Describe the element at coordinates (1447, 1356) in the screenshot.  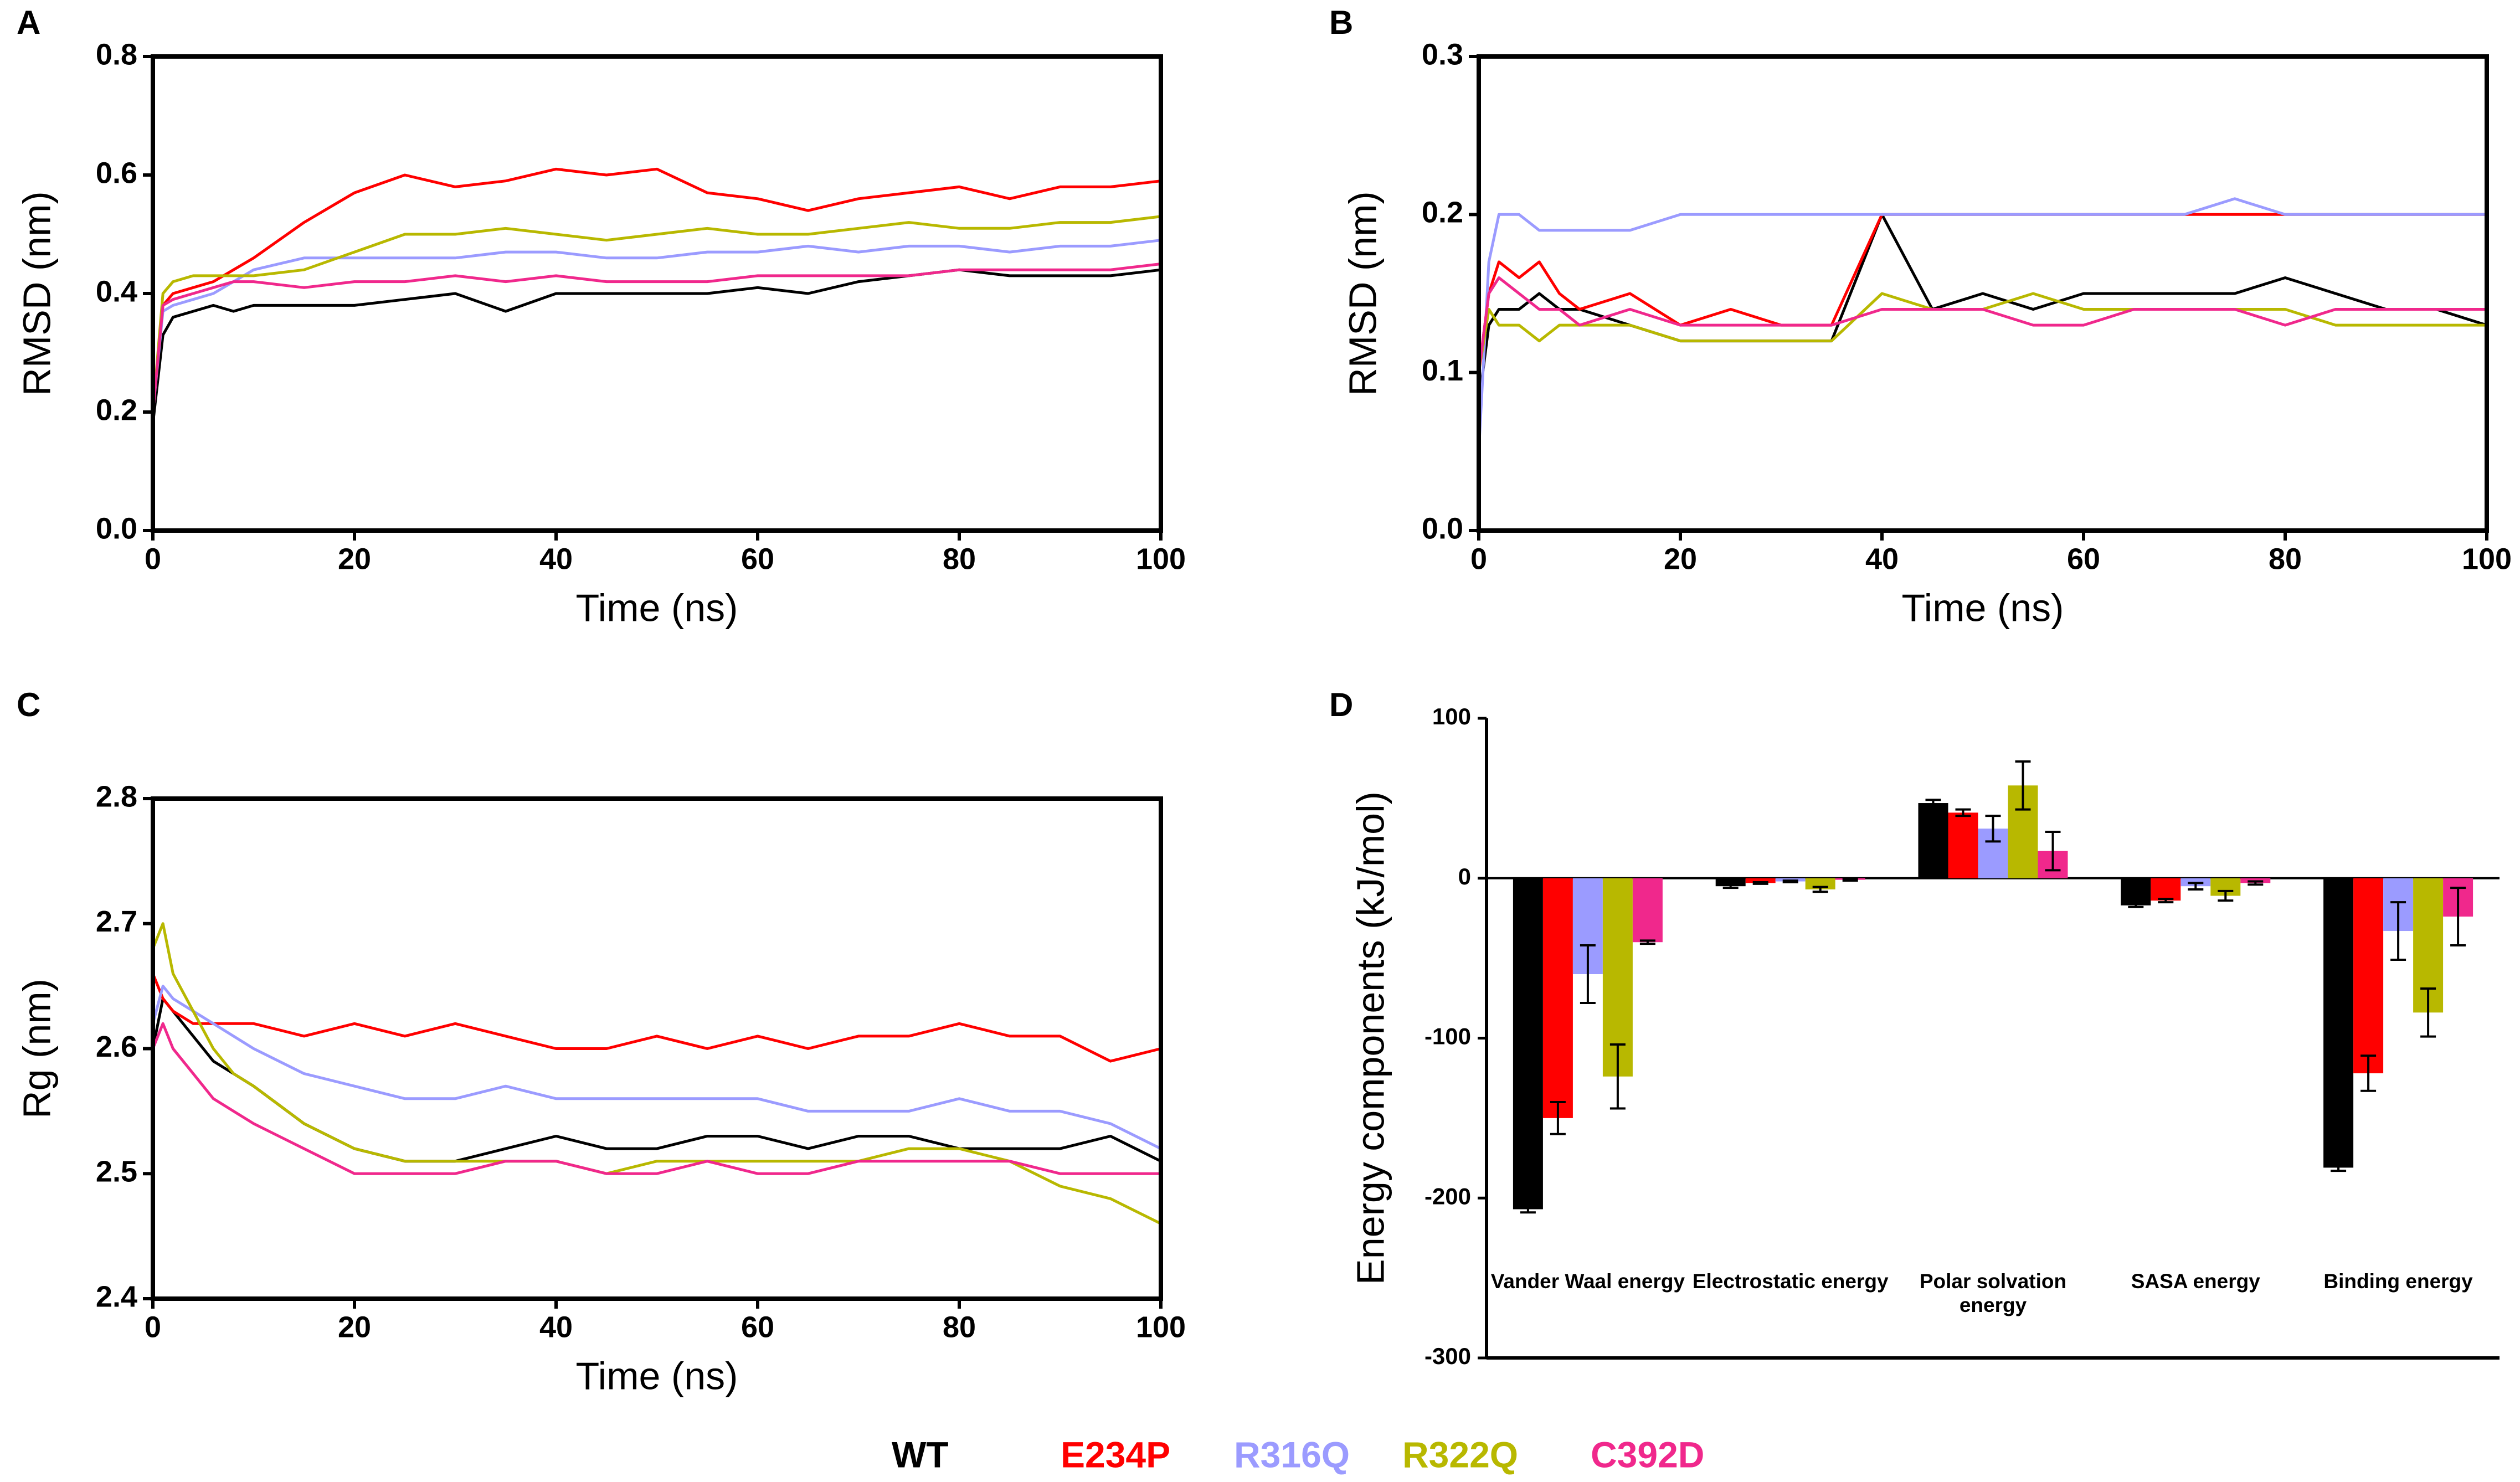
I see `y-tick-label: -300` at that location.